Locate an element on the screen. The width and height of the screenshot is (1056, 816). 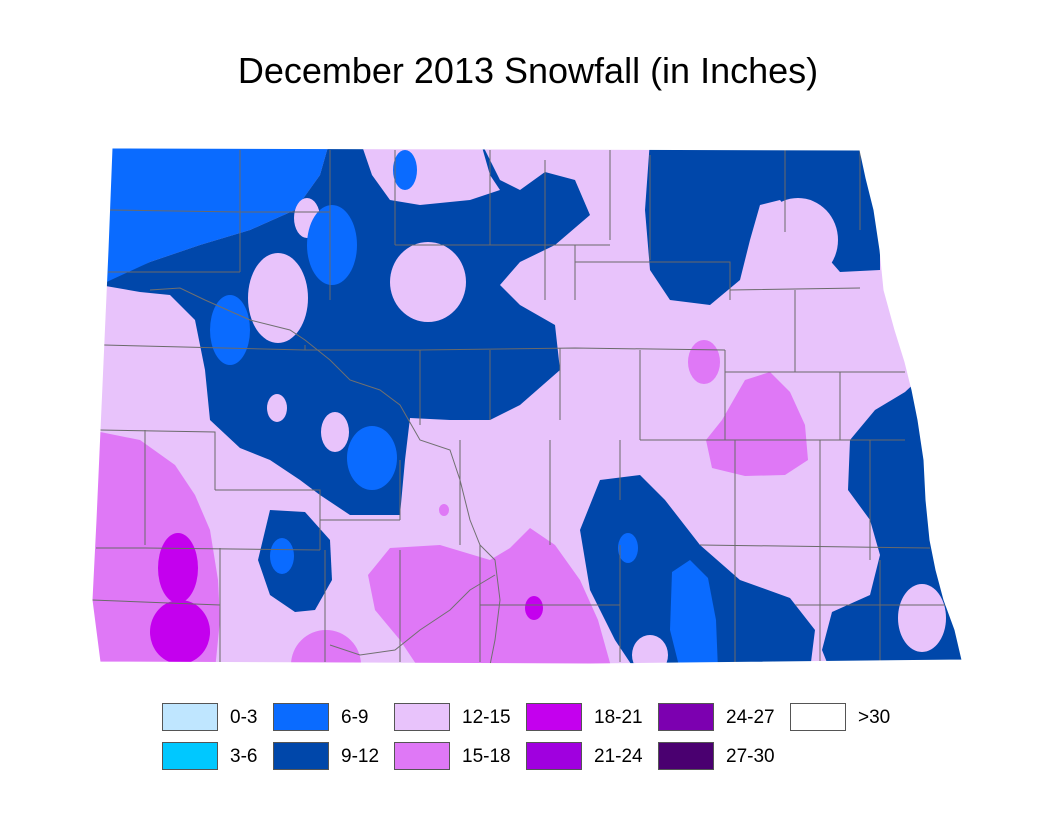
zone-6-9-blob-b is located at coordinates (230, 330).